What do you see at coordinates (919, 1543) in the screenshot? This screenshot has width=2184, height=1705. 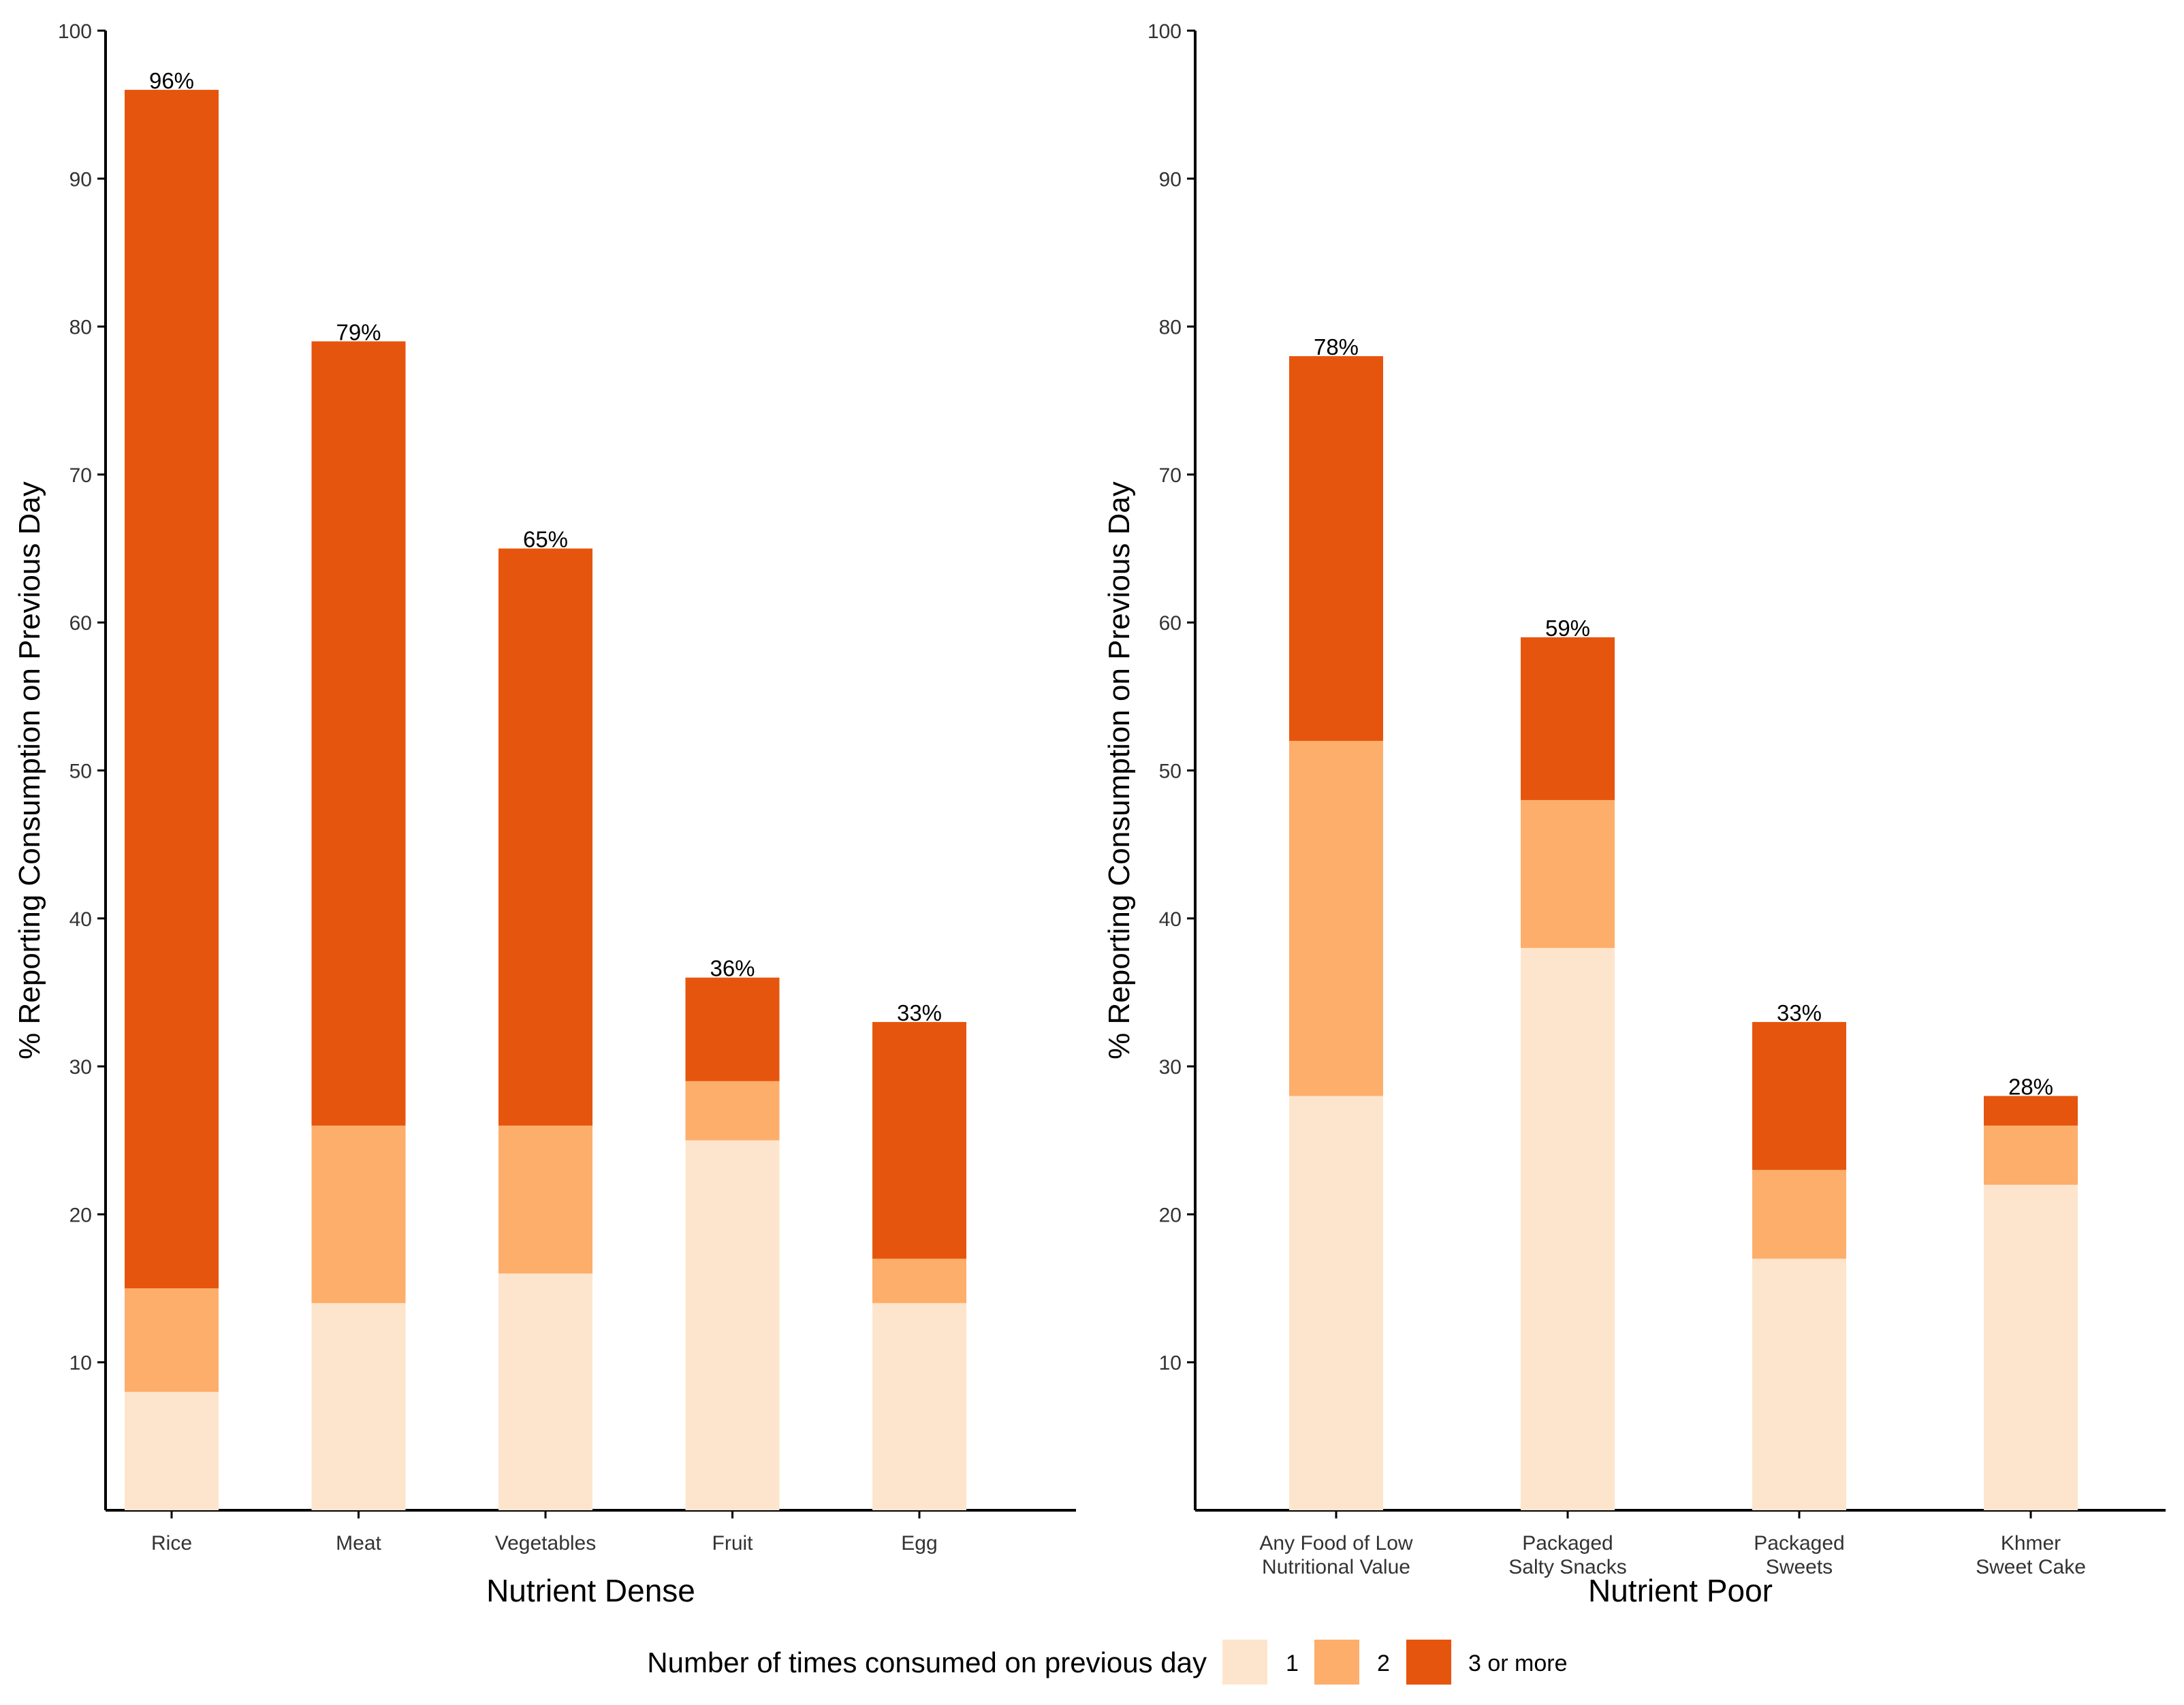 I see `x-tick-label: Egg` at bounding box center [919, 1543].